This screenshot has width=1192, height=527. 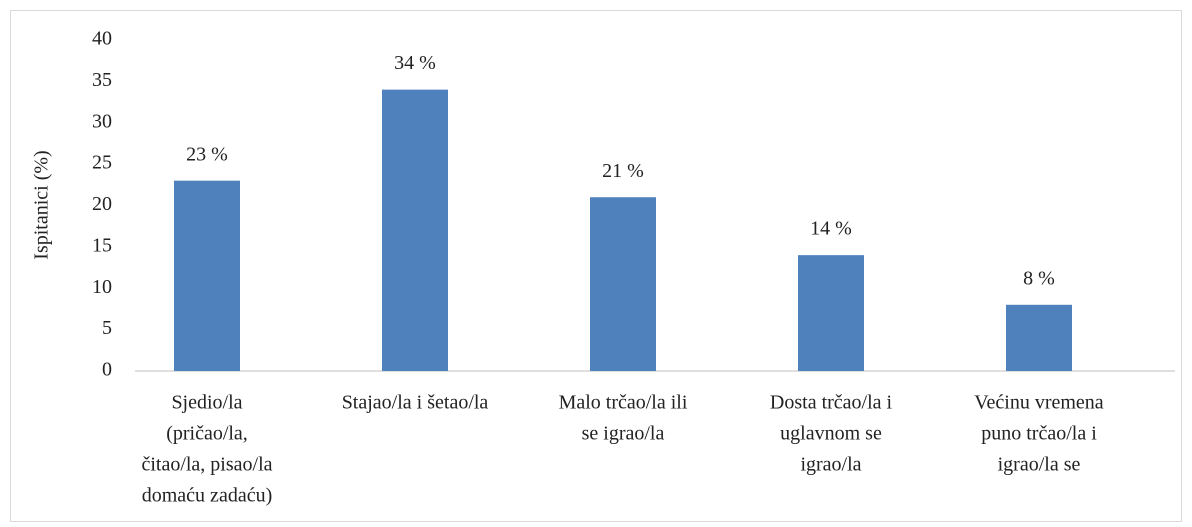 What do you see at coordinates (1039, 278) in the screenshot?
I see `value-label: 8 %` at bounding box center [1039, 278].